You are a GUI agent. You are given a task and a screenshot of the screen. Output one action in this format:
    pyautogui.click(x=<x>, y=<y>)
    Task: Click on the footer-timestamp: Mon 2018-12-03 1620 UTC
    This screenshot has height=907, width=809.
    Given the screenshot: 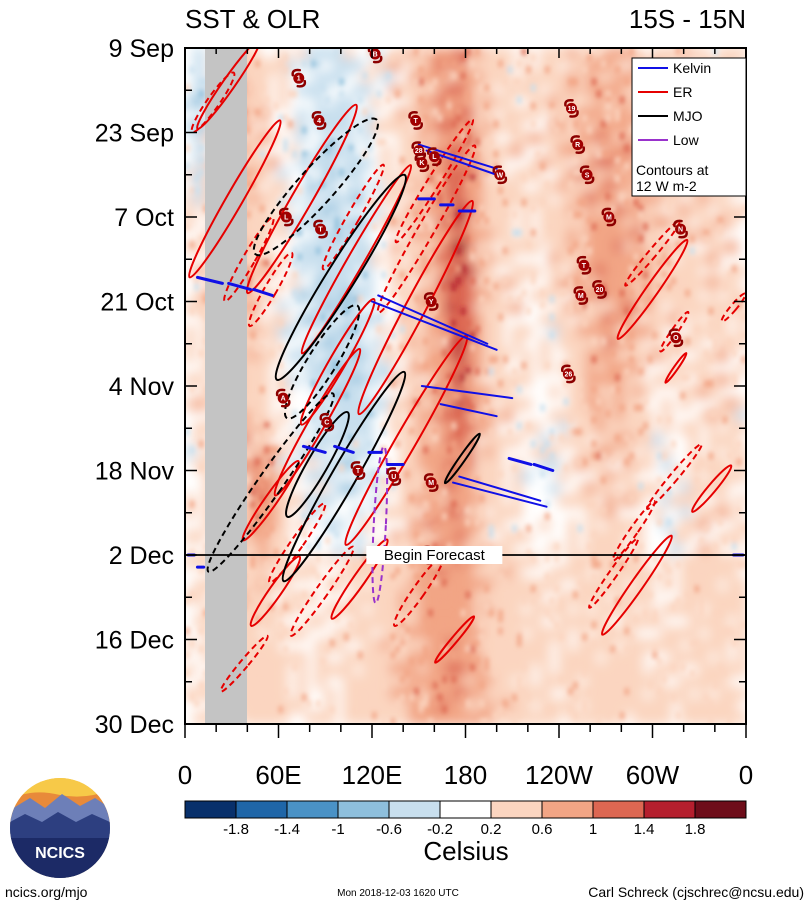 What is the action you would take?
    pyautogui.click(x=398, y=893)
    